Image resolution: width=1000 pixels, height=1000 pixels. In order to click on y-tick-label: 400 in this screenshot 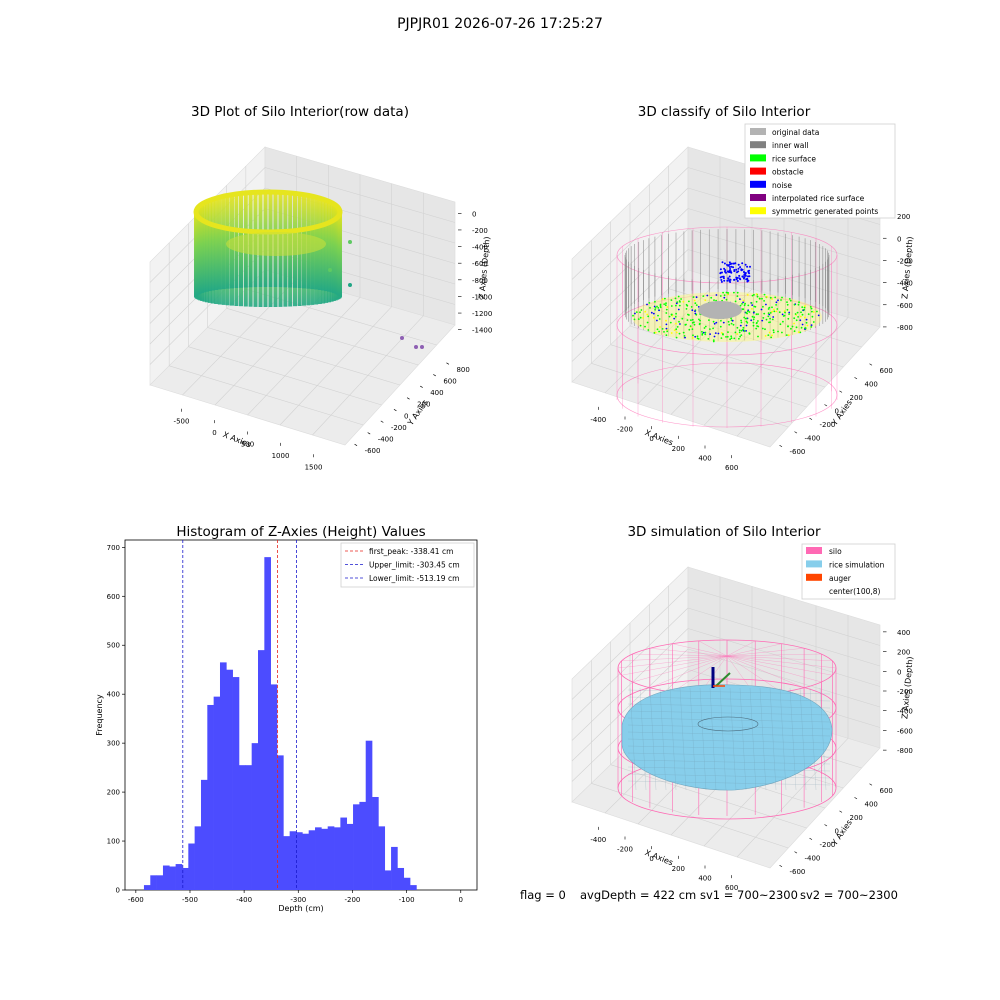, I will do `click(113, 695)`.